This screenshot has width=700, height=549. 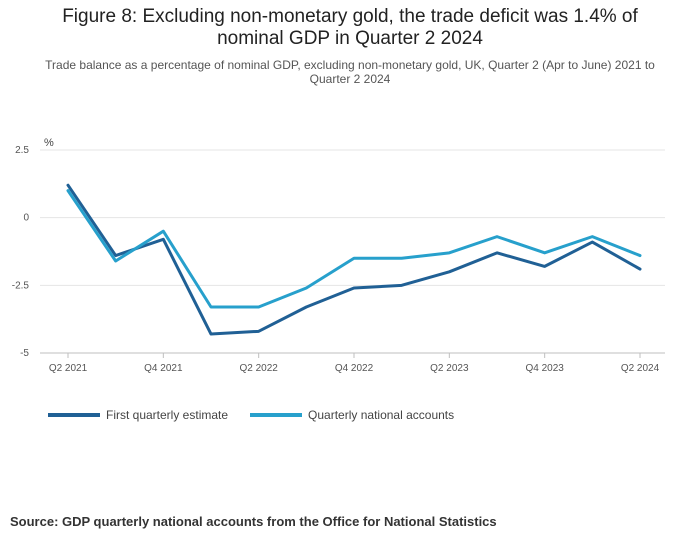 I want to click on x-tick-label: Q2 2024, so click(x=640, y=368).